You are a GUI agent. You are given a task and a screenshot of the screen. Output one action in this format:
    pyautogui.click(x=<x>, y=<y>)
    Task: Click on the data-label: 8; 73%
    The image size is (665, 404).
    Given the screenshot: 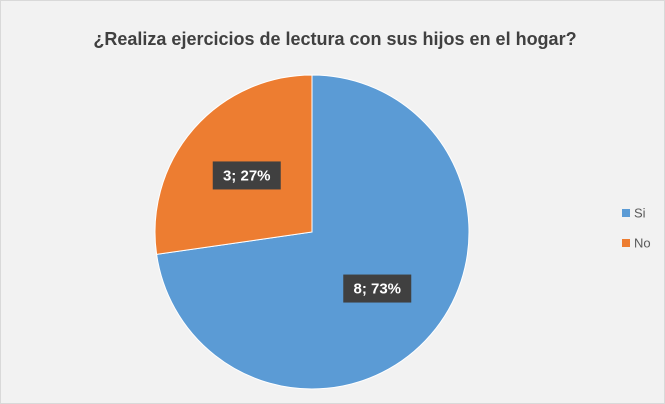 What is the action you would take?
    pyautogui.click(x=377, y=289)
    